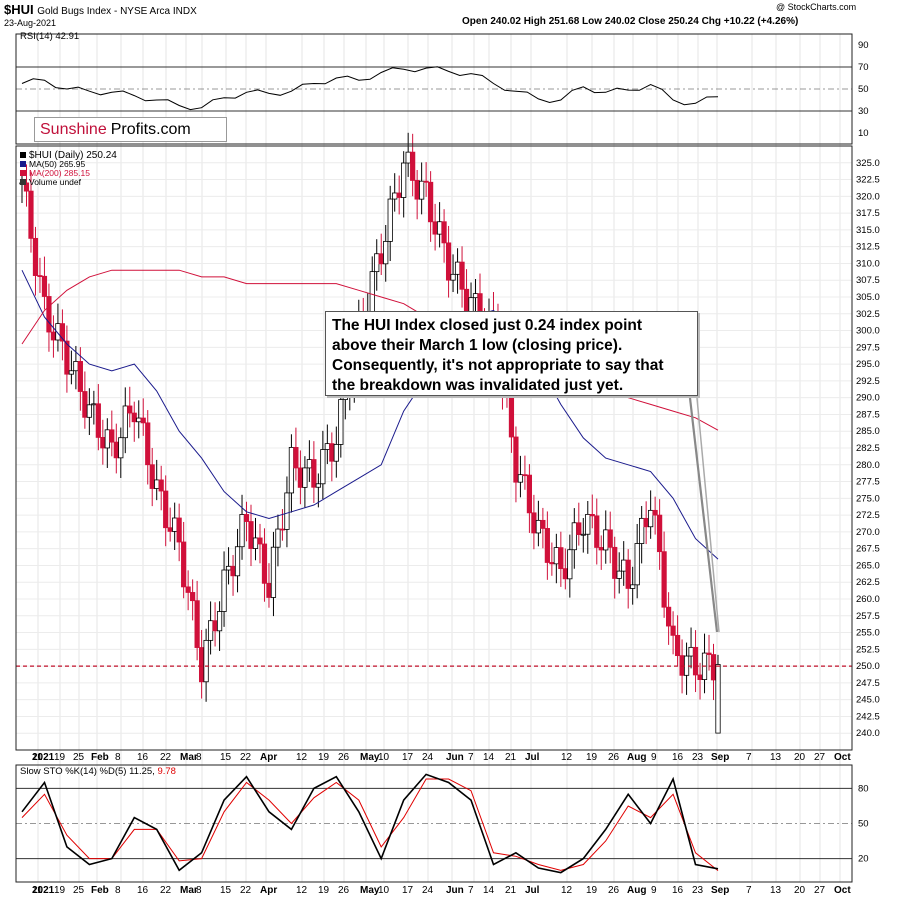  What do you see at coordinates (302, 757) in the screenshot?
I see `x-tick-label: 12` at bounding box center [302, 757].